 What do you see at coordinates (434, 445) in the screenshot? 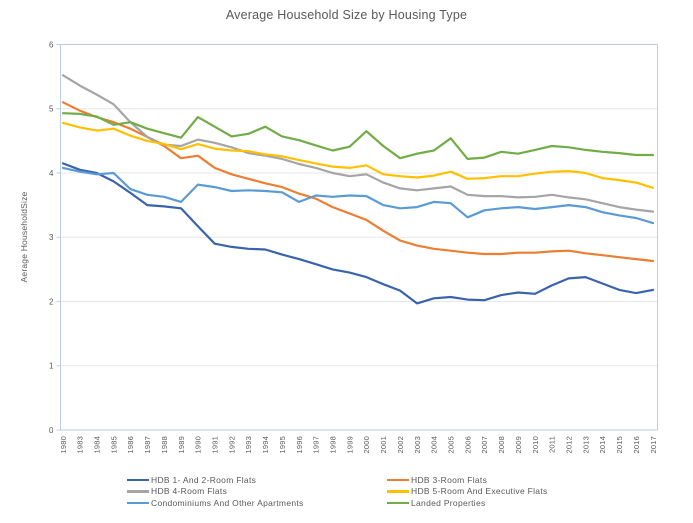
I see `x-tick-label: 2004` at bounding box center [434, 445].